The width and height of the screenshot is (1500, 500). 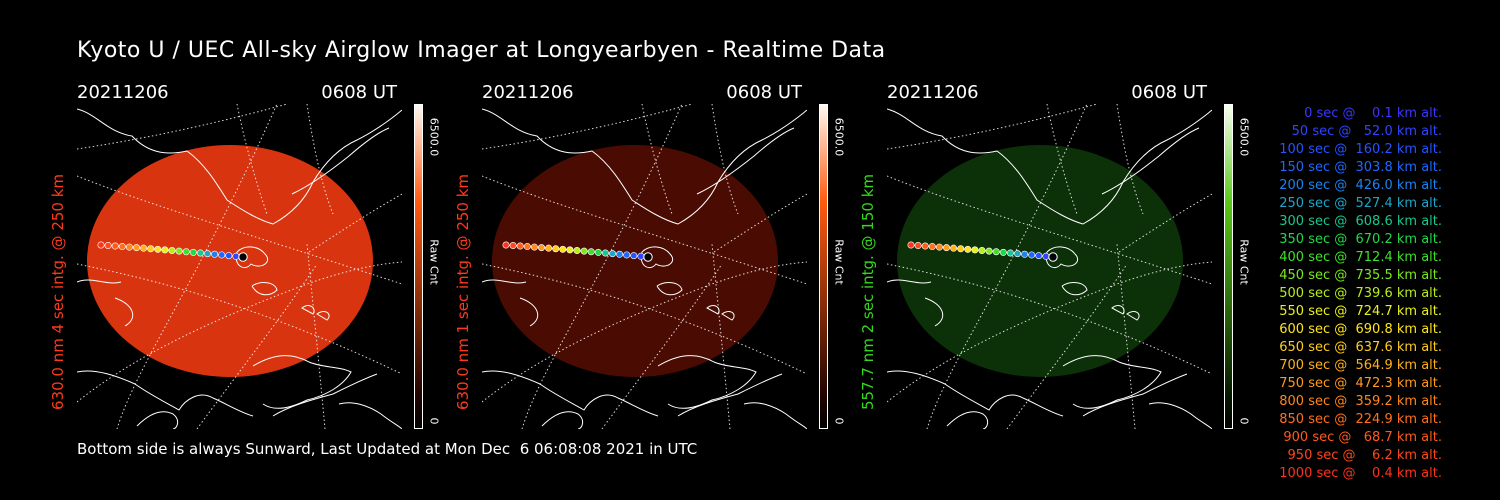 What do you see at coordinates (1358, 203) in the screenshot?
I see `legend-row: 250 sec @ 527.4 km alt.` at bounding box center [1358, 203].